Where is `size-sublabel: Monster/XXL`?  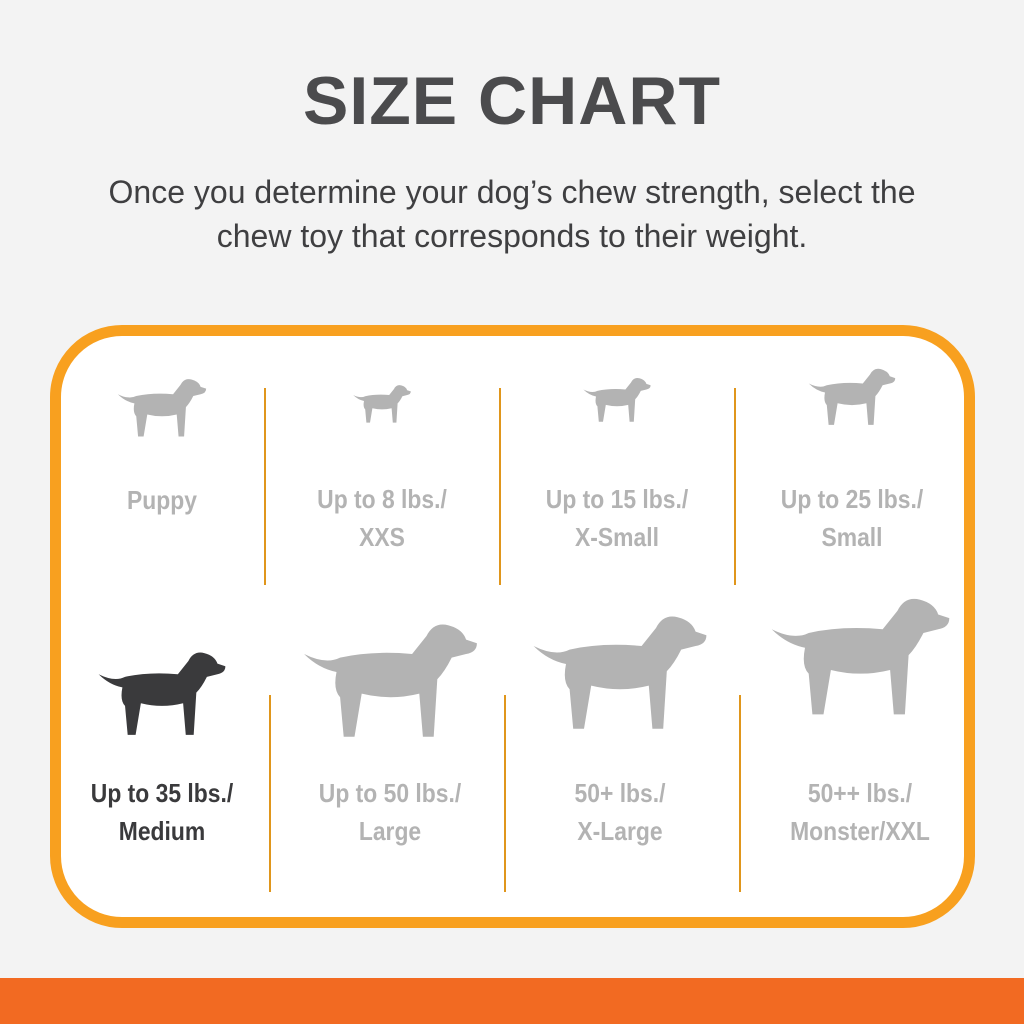
size-sublabel: Monster/XXL is located at coordinates (860, 831).